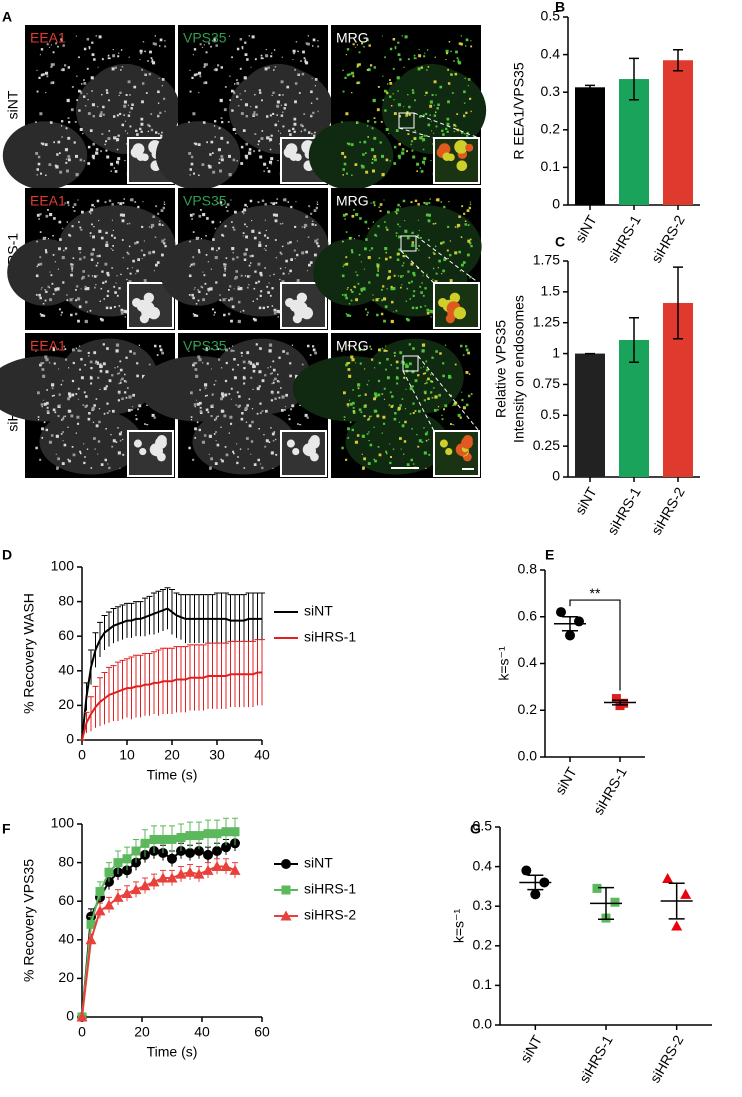 The width and height of the screenshot is (742, 1097). I want to click on panel-letter: F, so click(6, 829).